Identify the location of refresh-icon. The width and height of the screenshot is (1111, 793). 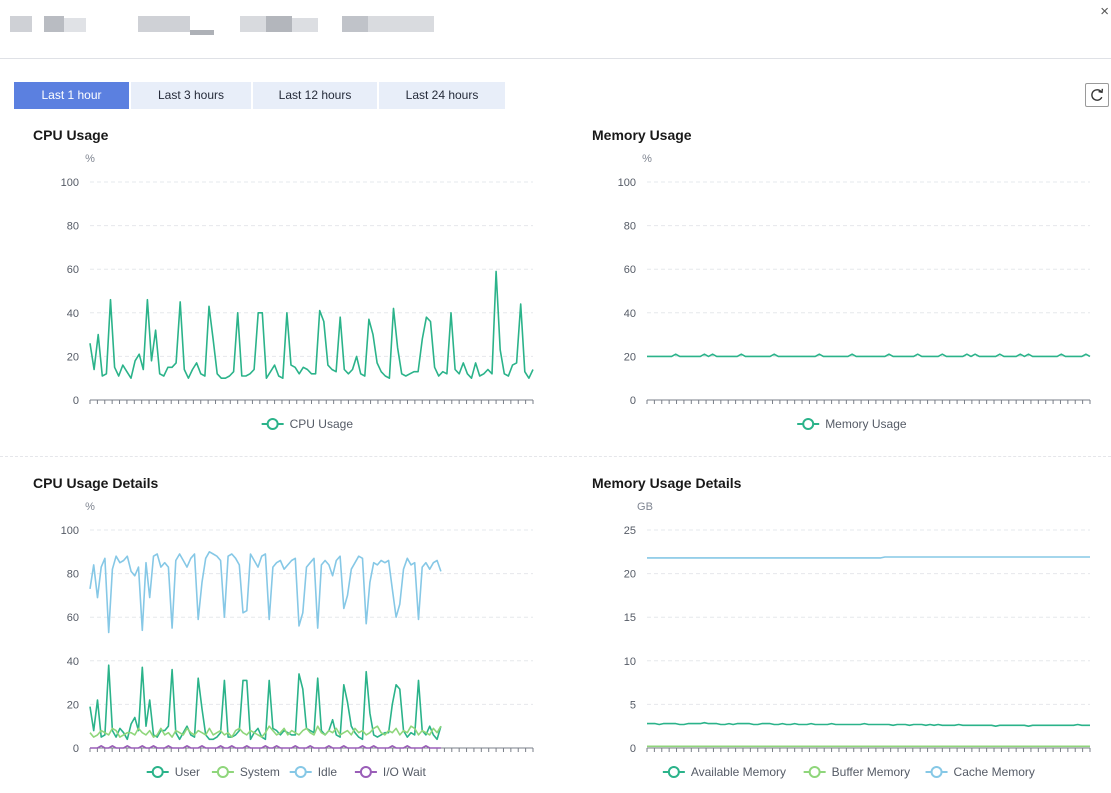
(1097, 94).